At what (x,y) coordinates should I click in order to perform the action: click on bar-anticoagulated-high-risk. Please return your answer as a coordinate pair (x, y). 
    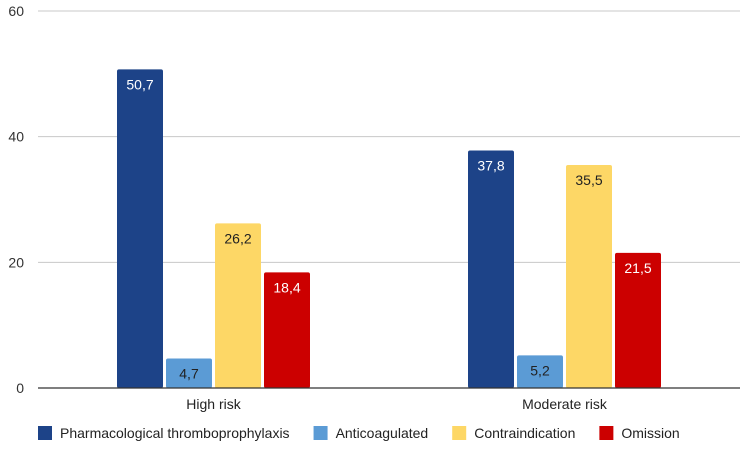
    Looking at the image, I should click on (189, 373).